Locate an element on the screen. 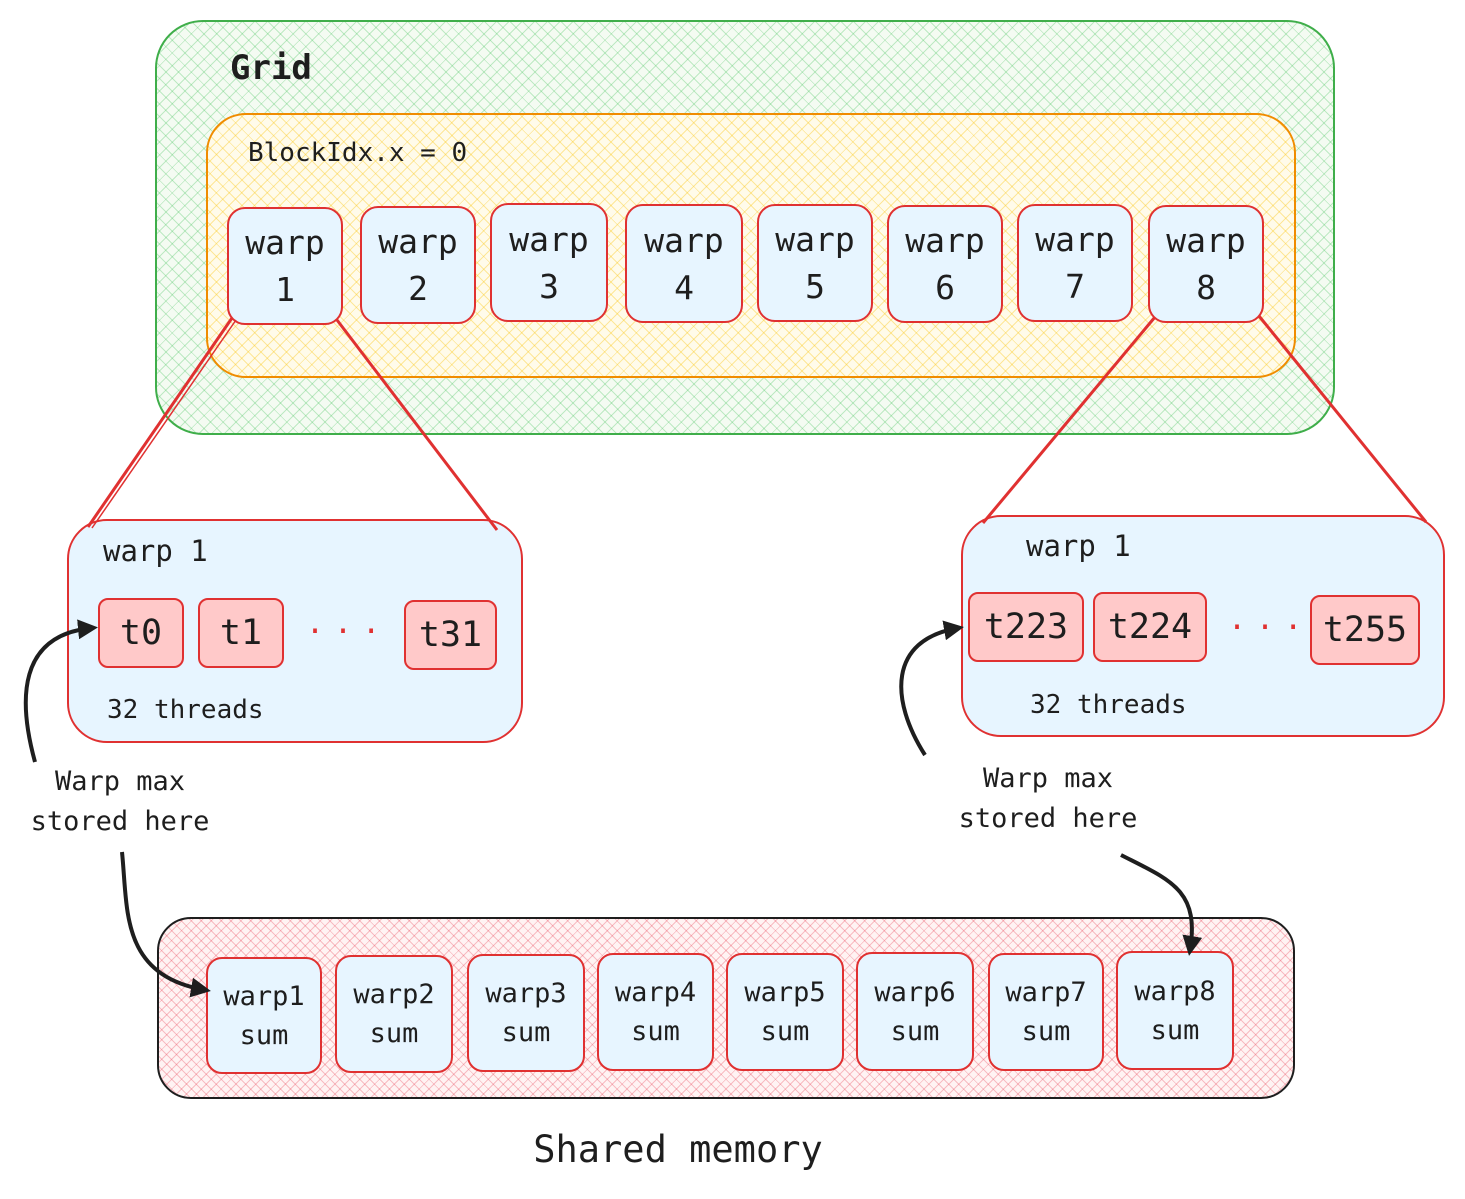 The image size is (1465, 1199). warp-detail-right-title: warp 1 is located at coordinates (1078, 546).